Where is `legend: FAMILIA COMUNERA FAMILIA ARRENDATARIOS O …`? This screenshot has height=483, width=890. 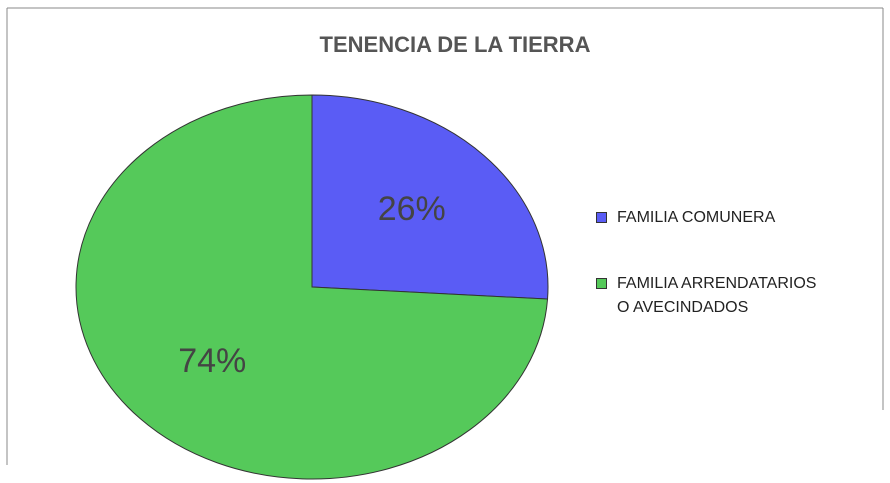 legend: FAMILIA COMUNERA FAMILIA ARRENDATARIOS O … is located at coordinates (721, 284).